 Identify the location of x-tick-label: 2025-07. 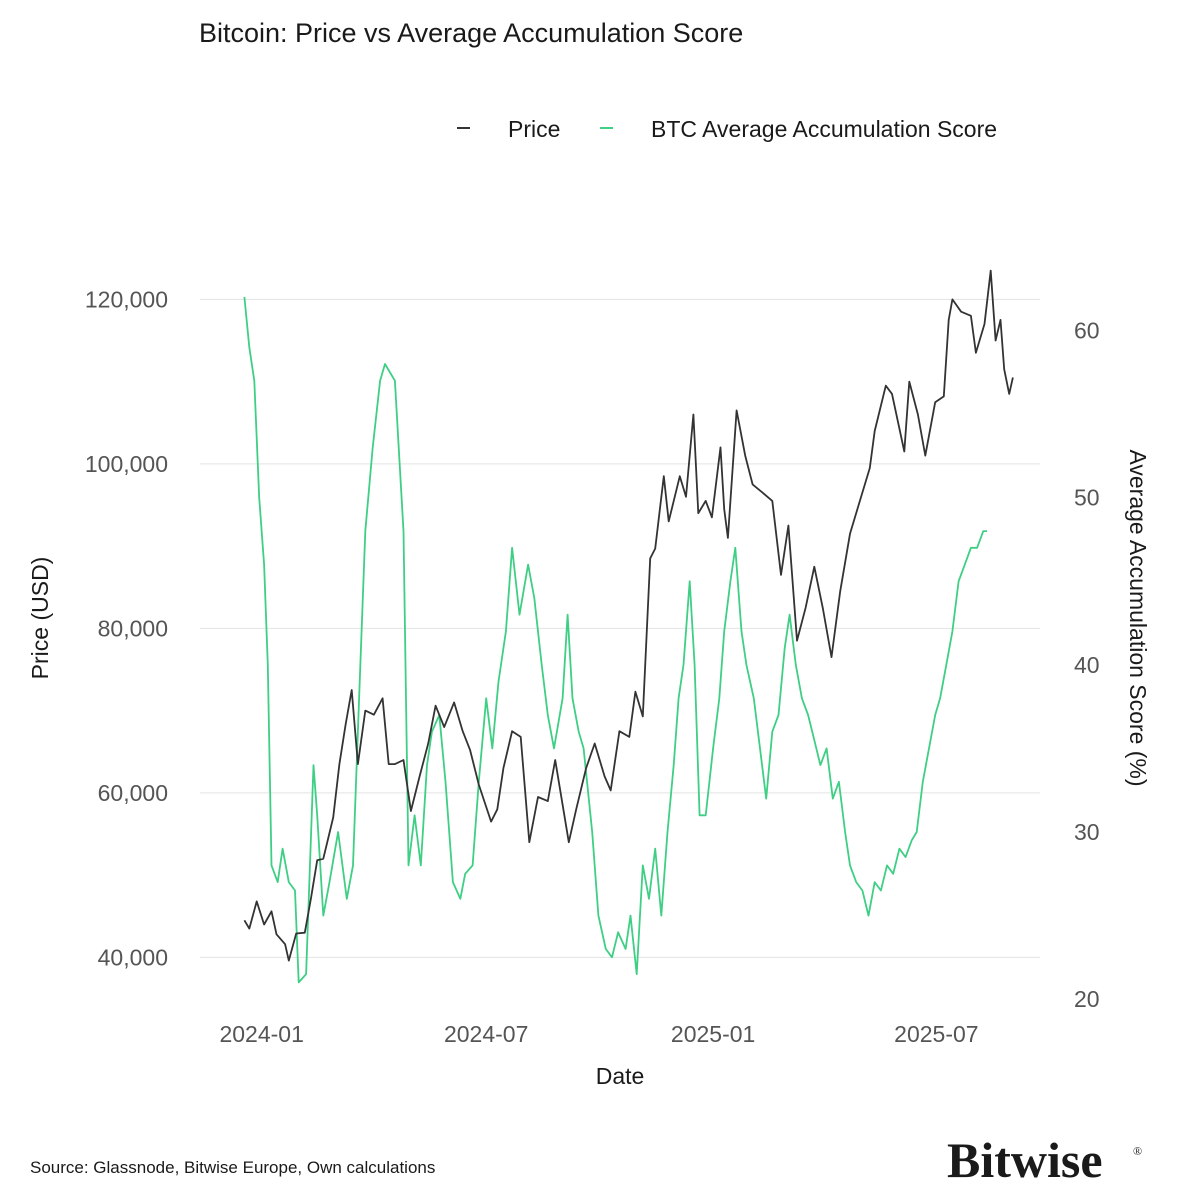
(936, 1034).